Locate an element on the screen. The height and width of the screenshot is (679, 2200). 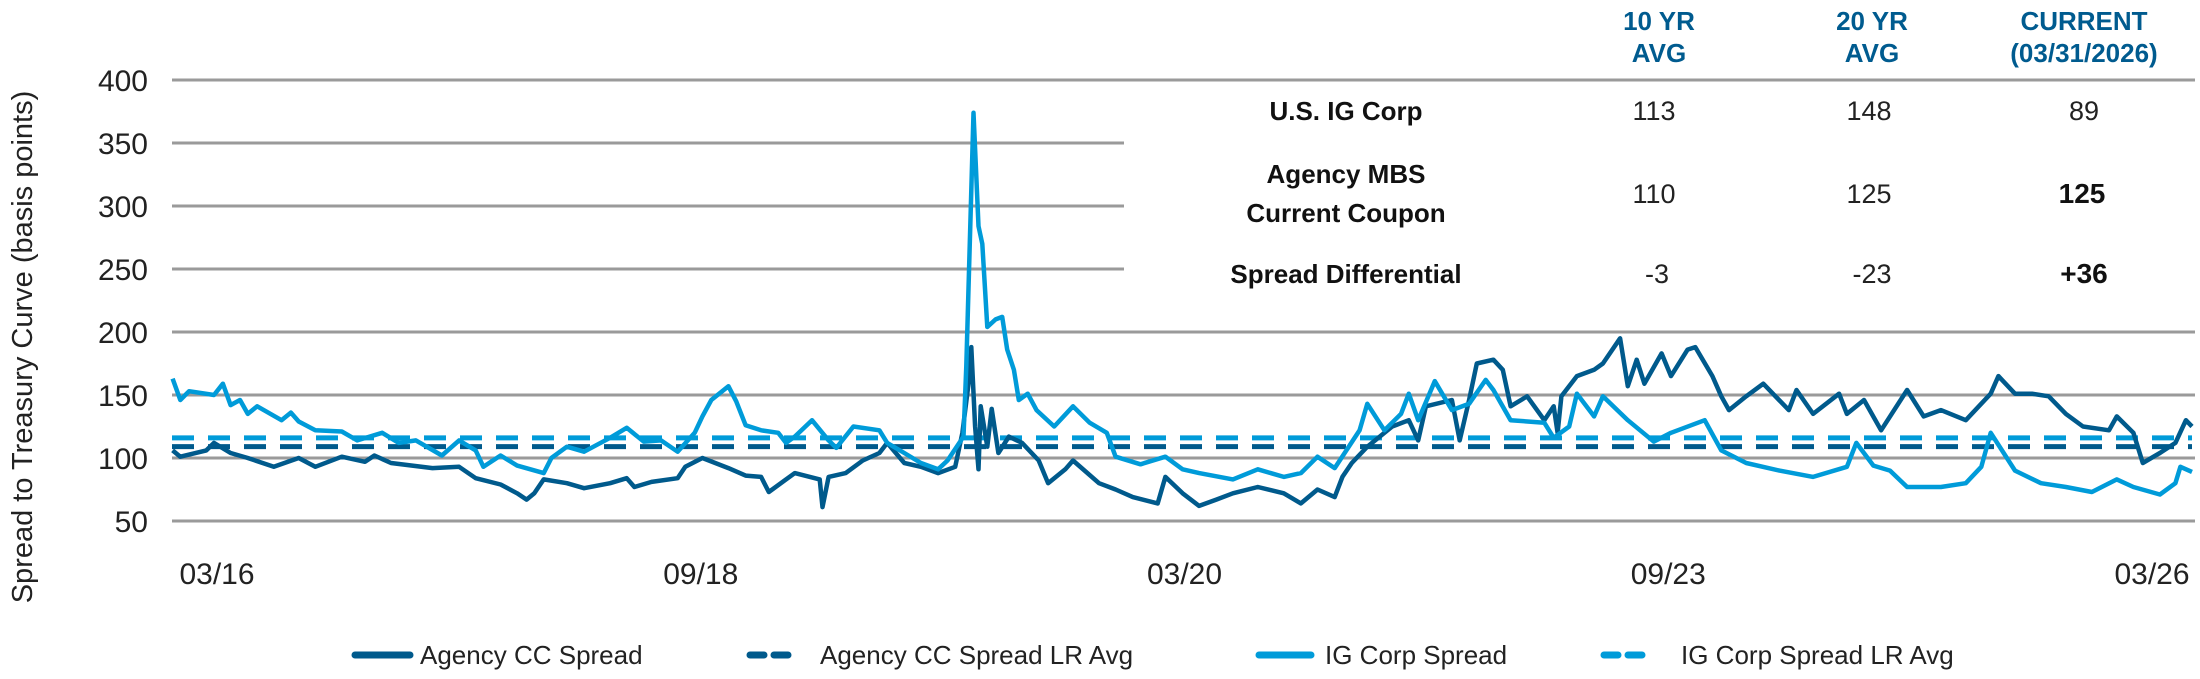
legend-item-agency-cc-spread: Agency CC Spread is located at coordinates (497, 655).